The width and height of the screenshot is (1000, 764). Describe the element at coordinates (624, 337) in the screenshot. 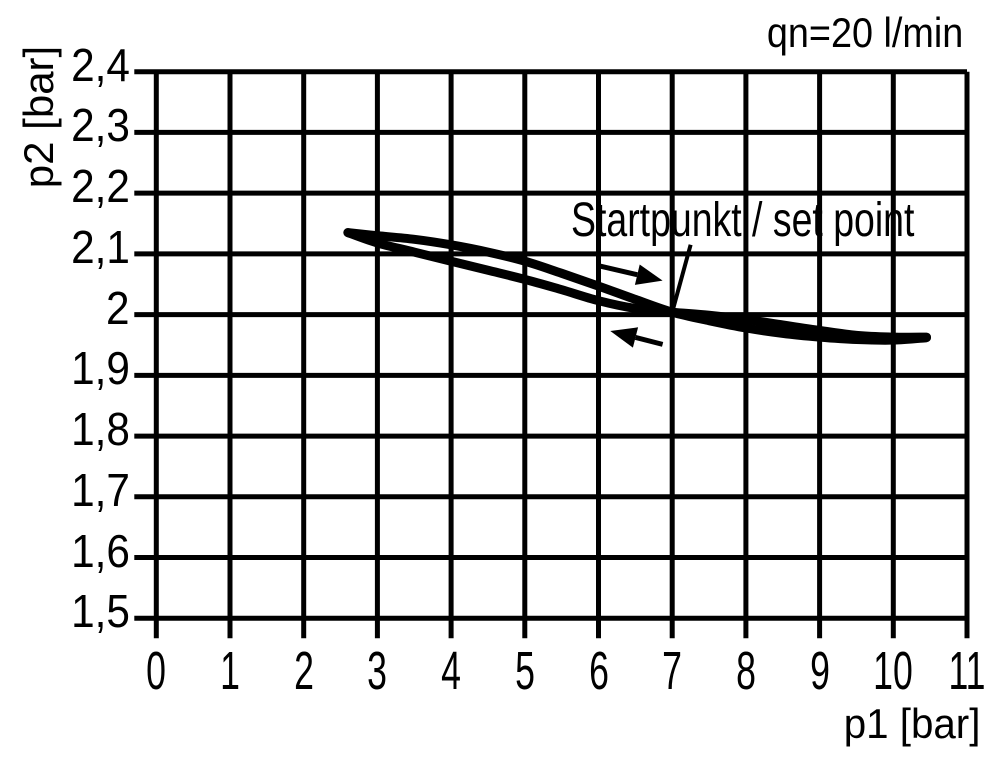

I see `direction-arrow-left-head` at that location.